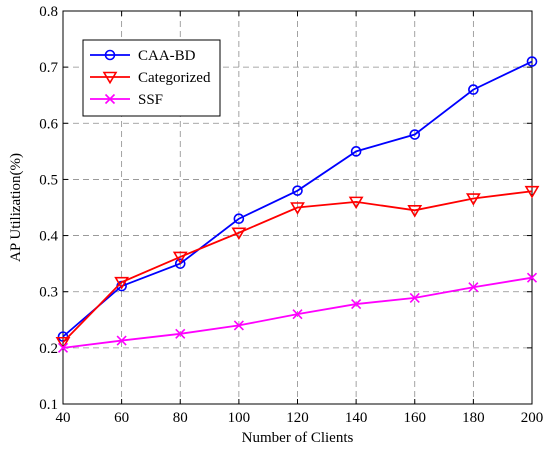 The height and width of the screenshot is (450, 550). What do you see at coordinates (180, 418) in the screenshot?
I see `x-tick-label: 80` at bounding box center [180, 418].